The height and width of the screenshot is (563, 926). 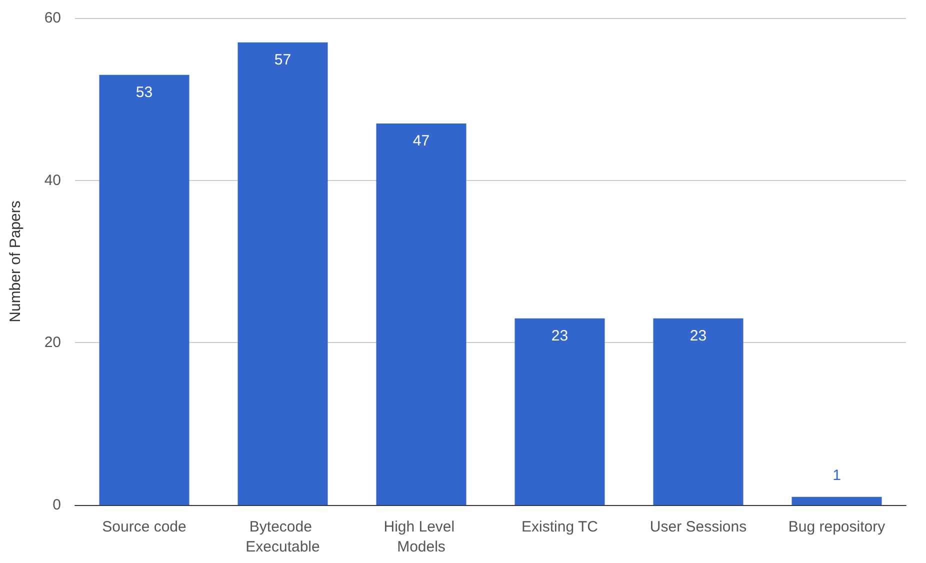 I want to click on data-label: 47, so click(x=421, y=141).